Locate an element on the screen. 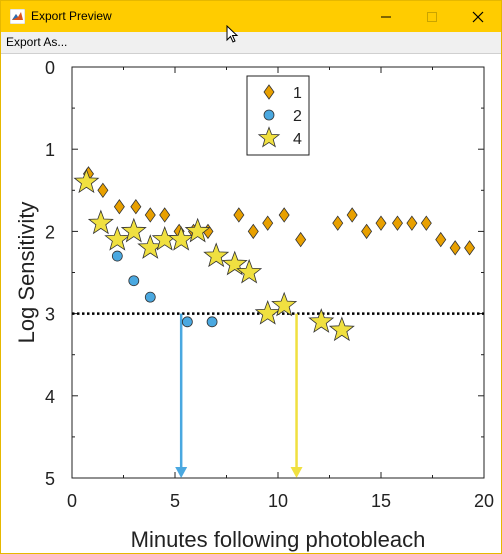 This screenshot has height=554, width=502. x-axis-label: Minutes following photobleach is located at coordinates (278, 539).